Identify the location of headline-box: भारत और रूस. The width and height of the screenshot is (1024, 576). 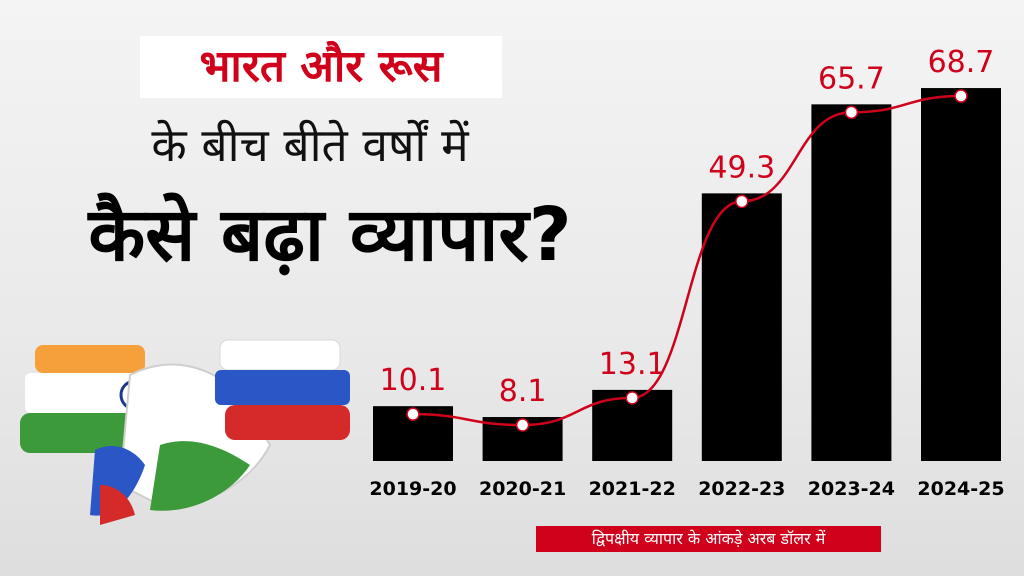
(321, 67).